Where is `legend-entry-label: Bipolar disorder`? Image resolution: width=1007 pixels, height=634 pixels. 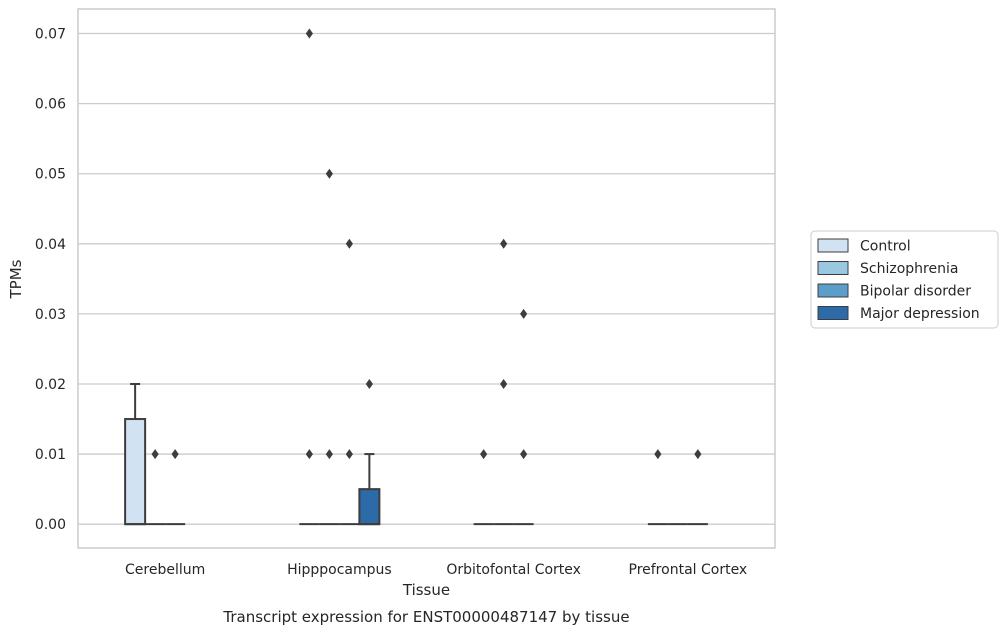
legend-entry-label: Bipolar disorder is located at coordinates (915, 292).